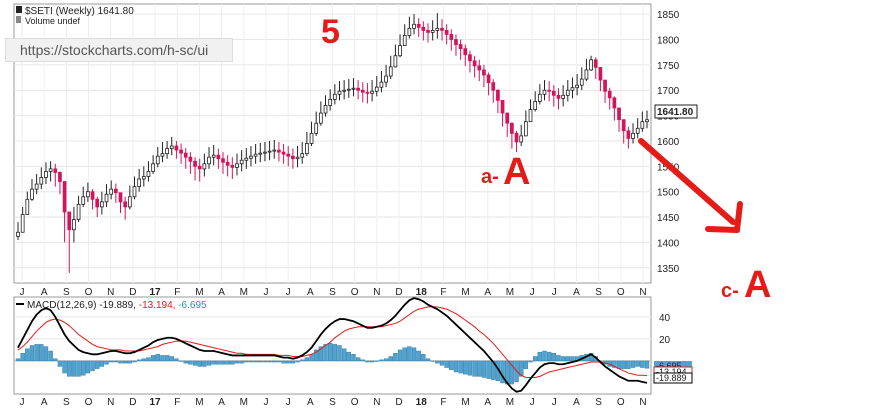 Image resolution: width=870 pixels, height=417 pixels. I want to click on macd-y-tick: 40, so click(665, 318).